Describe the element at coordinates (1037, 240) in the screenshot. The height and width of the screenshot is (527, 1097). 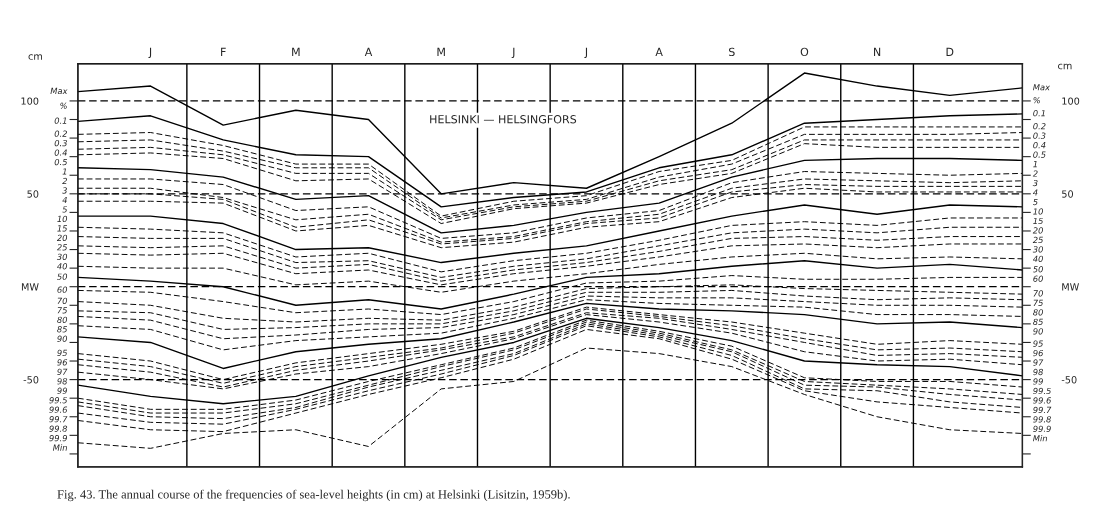
I see `series-label: 25` at that location.